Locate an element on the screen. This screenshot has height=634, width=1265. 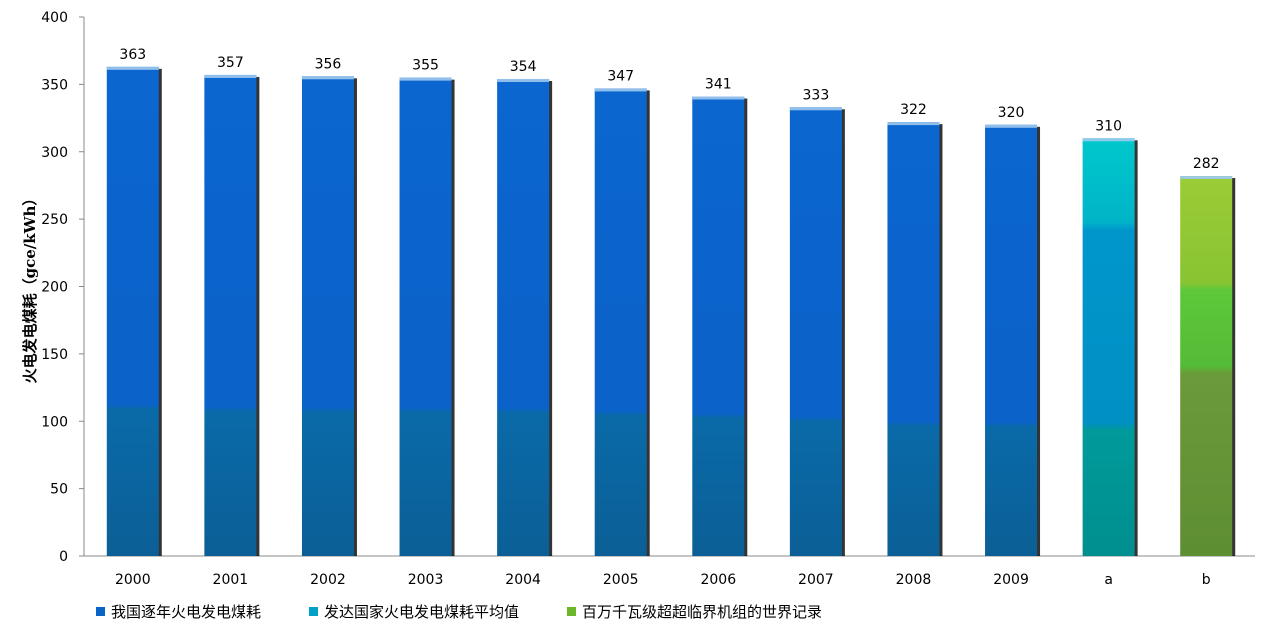
x-tick-label: 2001 is located at coordinates (231, 580).